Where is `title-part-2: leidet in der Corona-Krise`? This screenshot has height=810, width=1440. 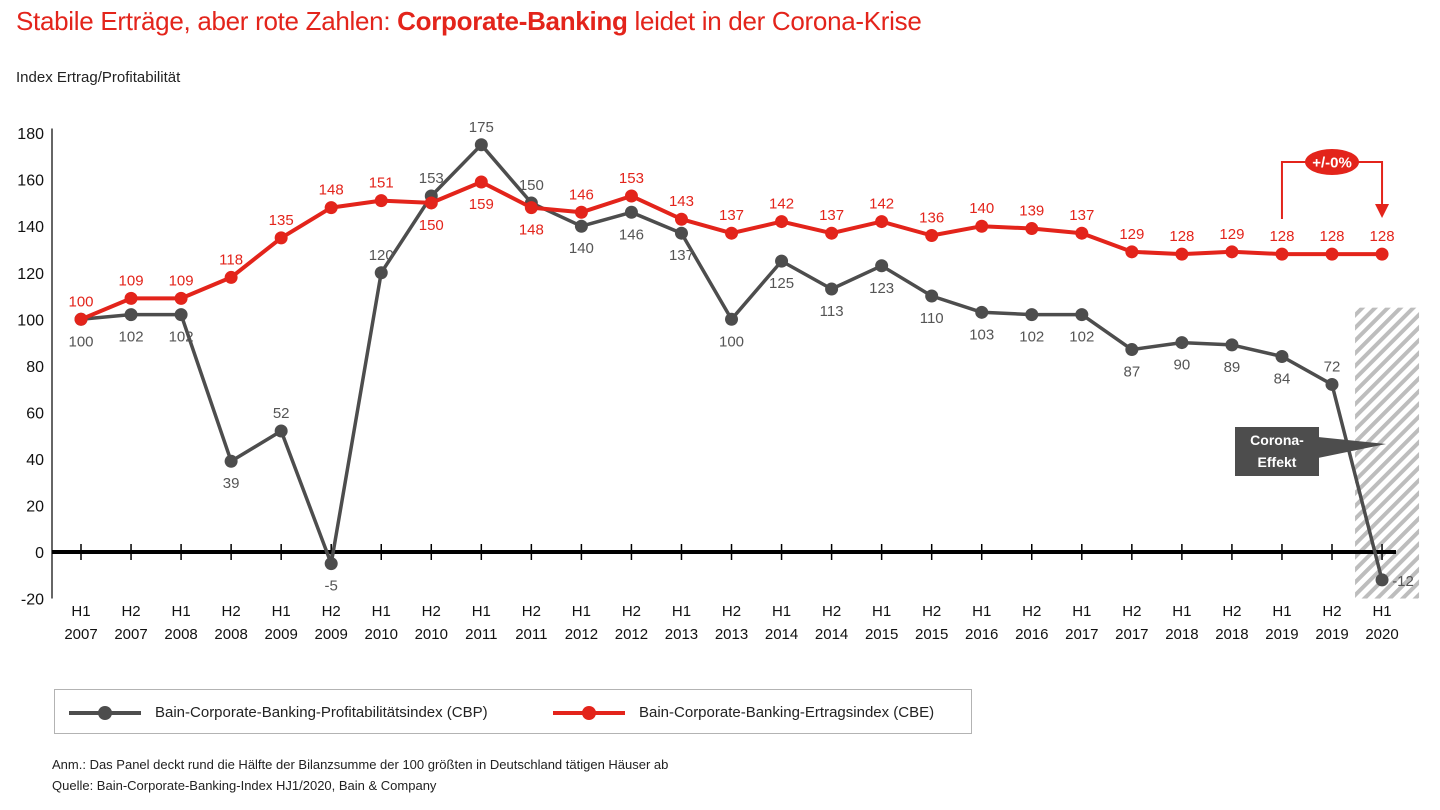 title-part-2: leidet in der Corona-Krise is located at coordinates (774, 21).